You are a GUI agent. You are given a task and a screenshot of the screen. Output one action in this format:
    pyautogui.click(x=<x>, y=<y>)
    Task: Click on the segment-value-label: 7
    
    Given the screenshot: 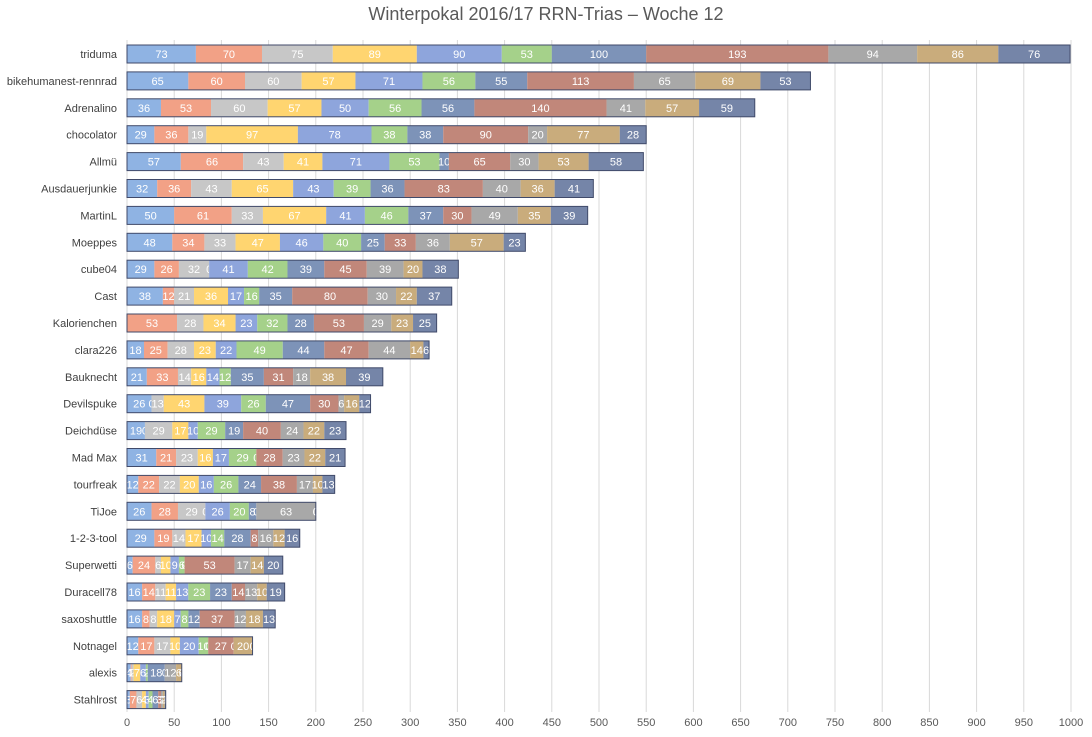 What is the action you would take?
    pyautogui.click(x=137, y=674)
    